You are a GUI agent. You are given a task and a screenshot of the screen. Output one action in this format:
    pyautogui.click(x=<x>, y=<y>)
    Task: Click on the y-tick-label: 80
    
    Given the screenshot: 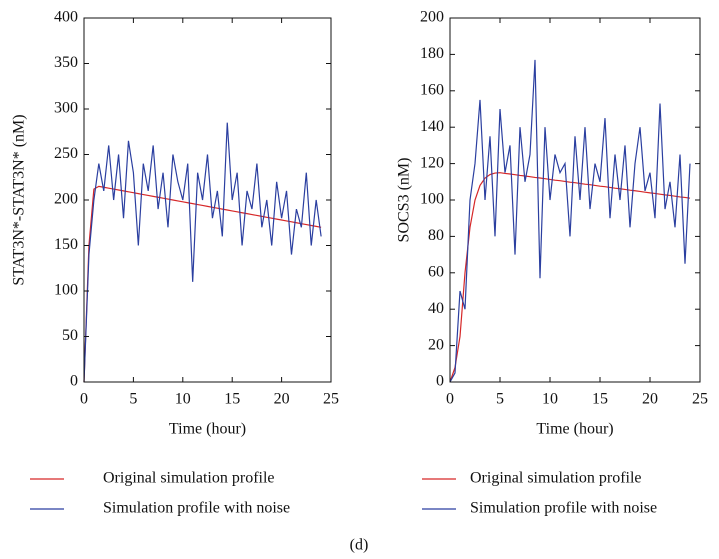 What is the action you would take?
    pyautogui.click(x=436, y=235)
    